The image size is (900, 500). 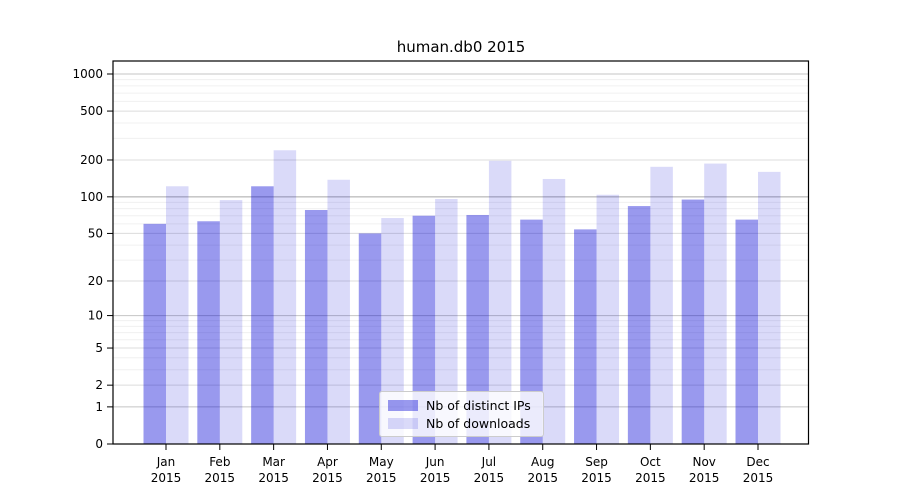 I want to click on bar-distinct-ips-feb, so click(x=208, y=332).